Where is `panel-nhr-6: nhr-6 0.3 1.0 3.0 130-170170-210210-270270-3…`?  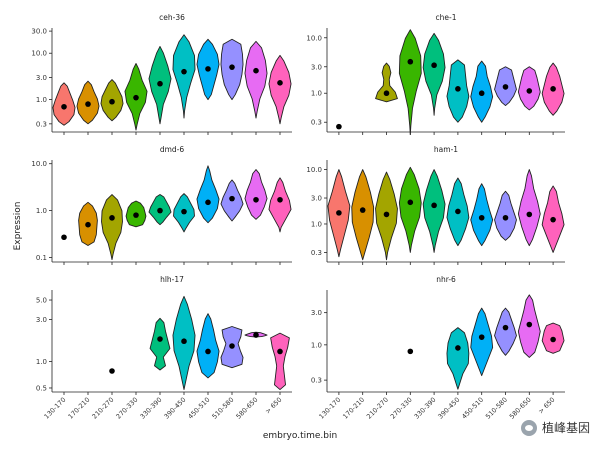 panel-nhr-6: nhr-6 0.3 1.0 3.0 130-170170-210210-270270-3… is located at coordinates (438, 348).